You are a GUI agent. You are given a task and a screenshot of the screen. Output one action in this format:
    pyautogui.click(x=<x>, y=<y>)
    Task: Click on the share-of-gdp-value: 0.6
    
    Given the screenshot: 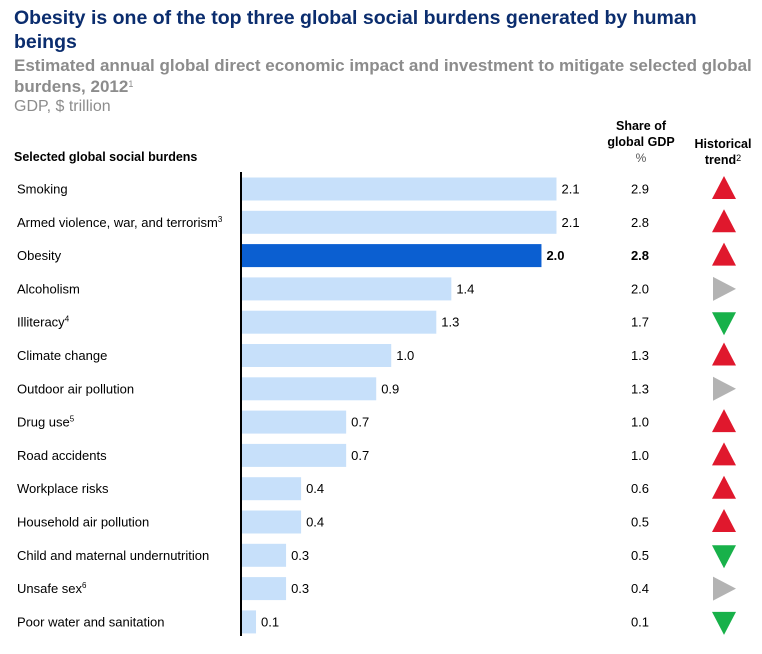 What is the action you would take?
    pyautogui.click(x=640, y=488)
    